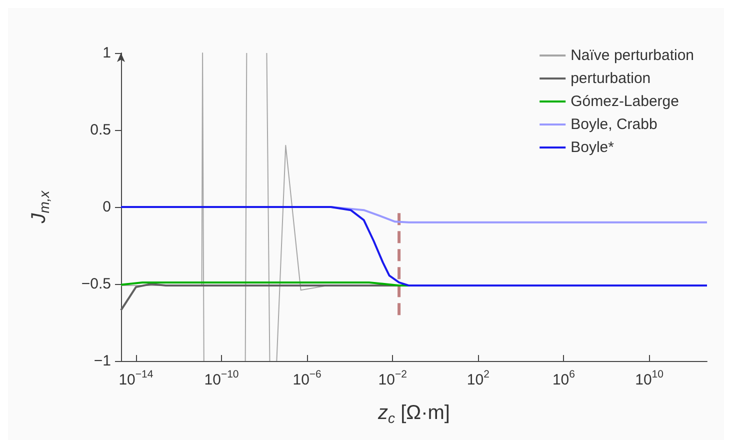 This screenshot has height=448, width=732. Describe the element at coordinates (632, 55) in the screenshot. I see `legend-label: Naïve perturbation` at that location.